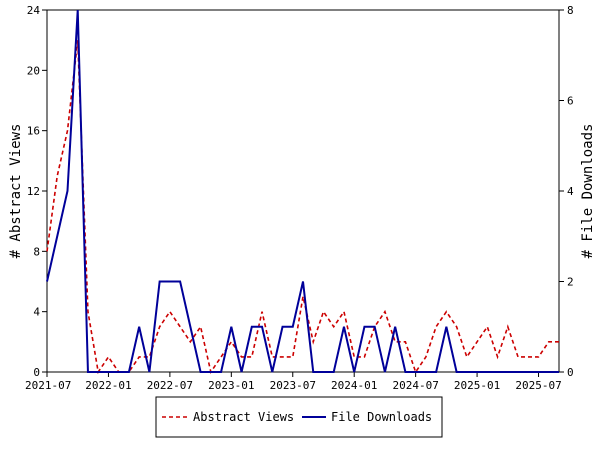 The width and height of the screenshot is (600, 450). I want to click on left-y-axis: 0 4 8 12 16 20 24, so click(37, 191).